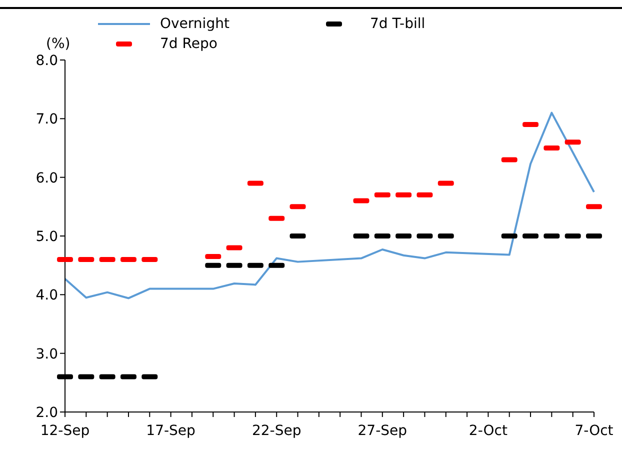 This screenshot has height=450, width=622. What do you see at coordinates (47, 354) in the screenshot?
I see `y-tick-label: 3.0` at bounding box center [47, 354].